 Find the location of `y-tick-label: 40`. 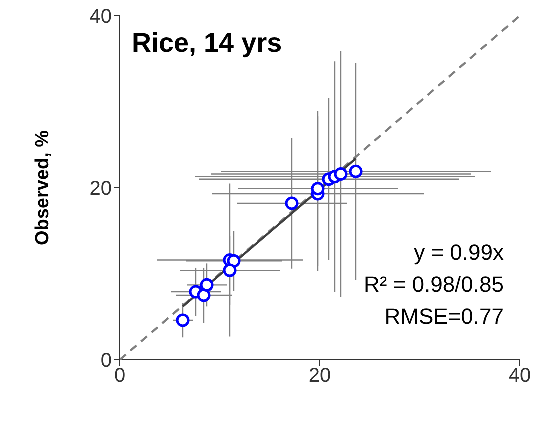

y-tick-label: 40 is located at coordinates (101, 17).